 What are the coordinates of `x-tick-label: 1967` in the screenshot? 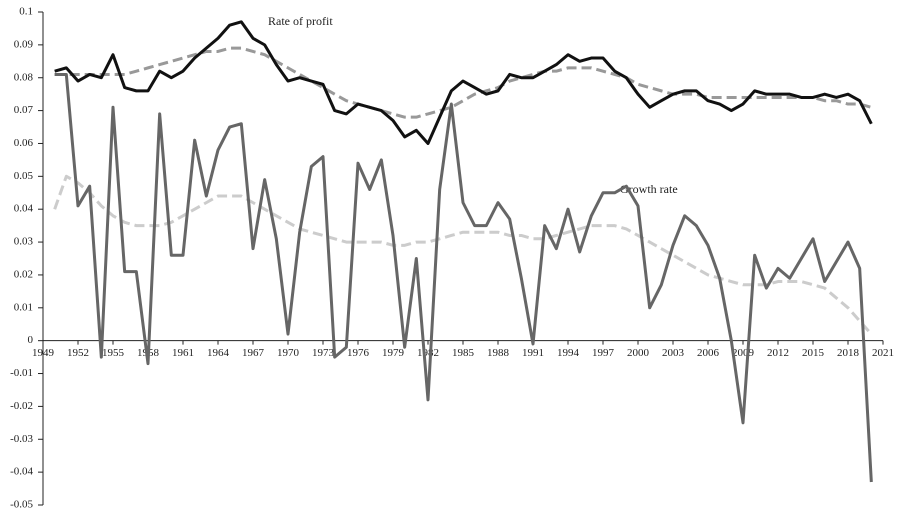 It's located at (253, 353).